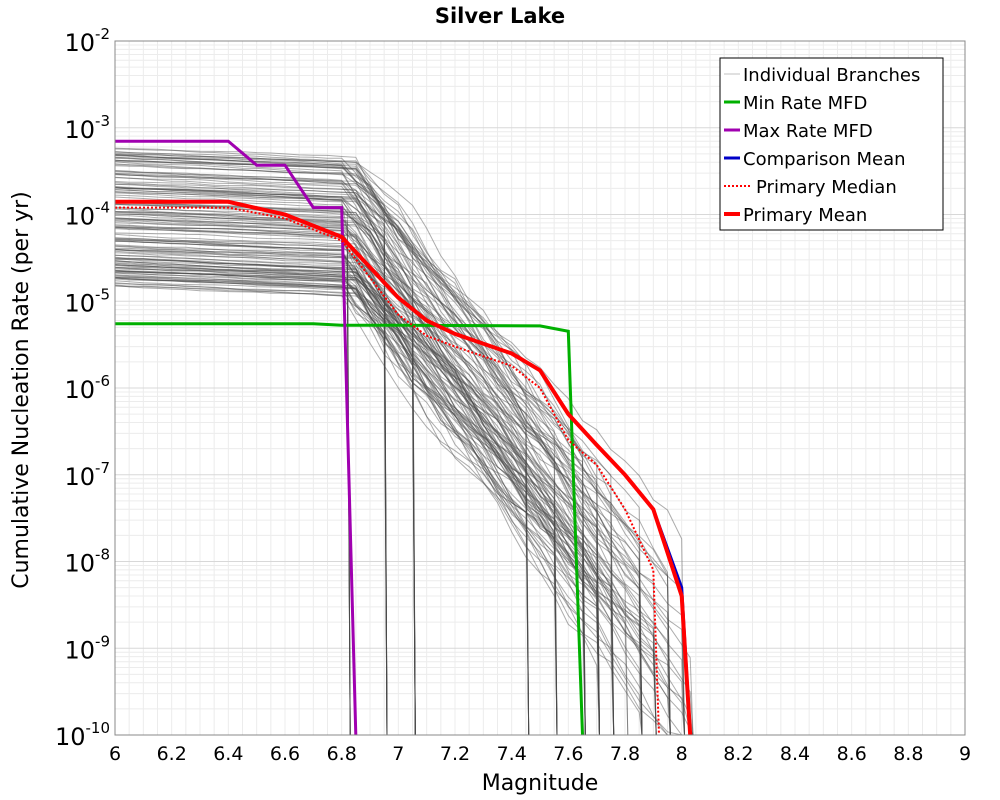  I want to click on x-tick-label: 6.8, so click(342, 754).